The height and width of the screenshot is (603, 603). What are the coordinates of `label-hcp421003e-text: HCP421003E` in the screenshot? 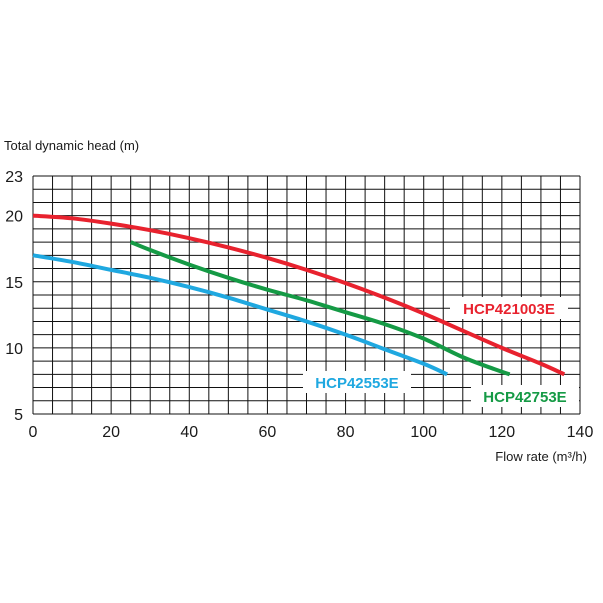 It's located at (509, 309).